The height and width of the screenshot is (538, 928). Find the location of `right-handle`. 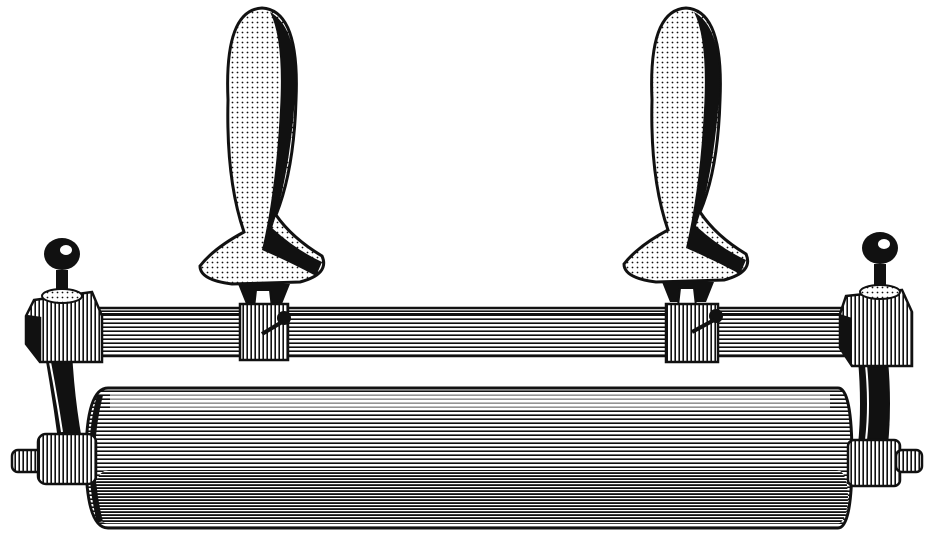

right-handle is located at coordinates (686, 156).